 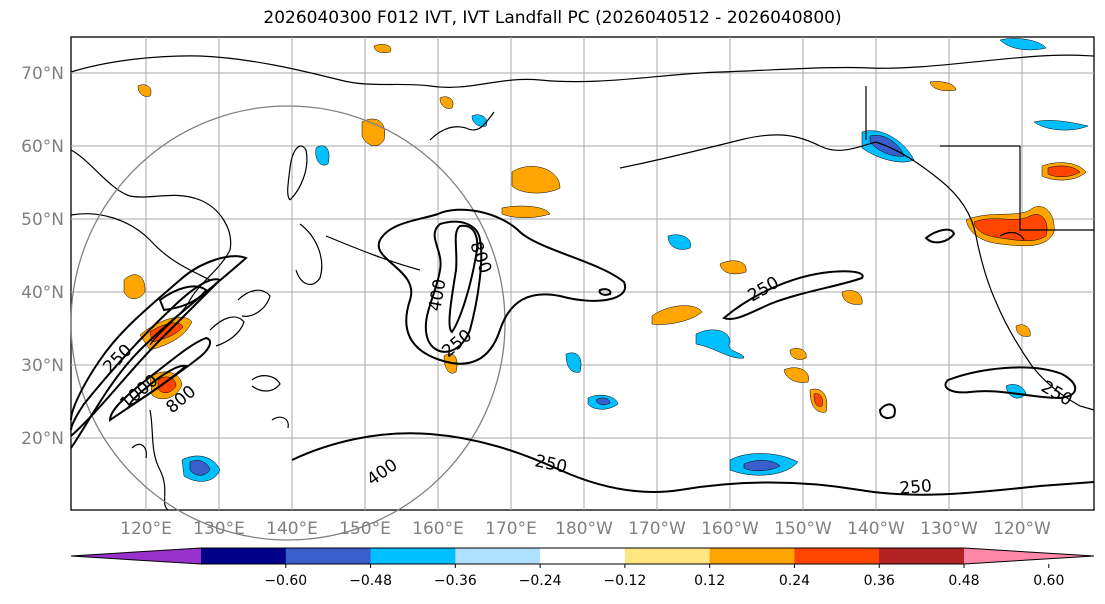 I want to click on contour-400-central, so click(x=453, y=286).